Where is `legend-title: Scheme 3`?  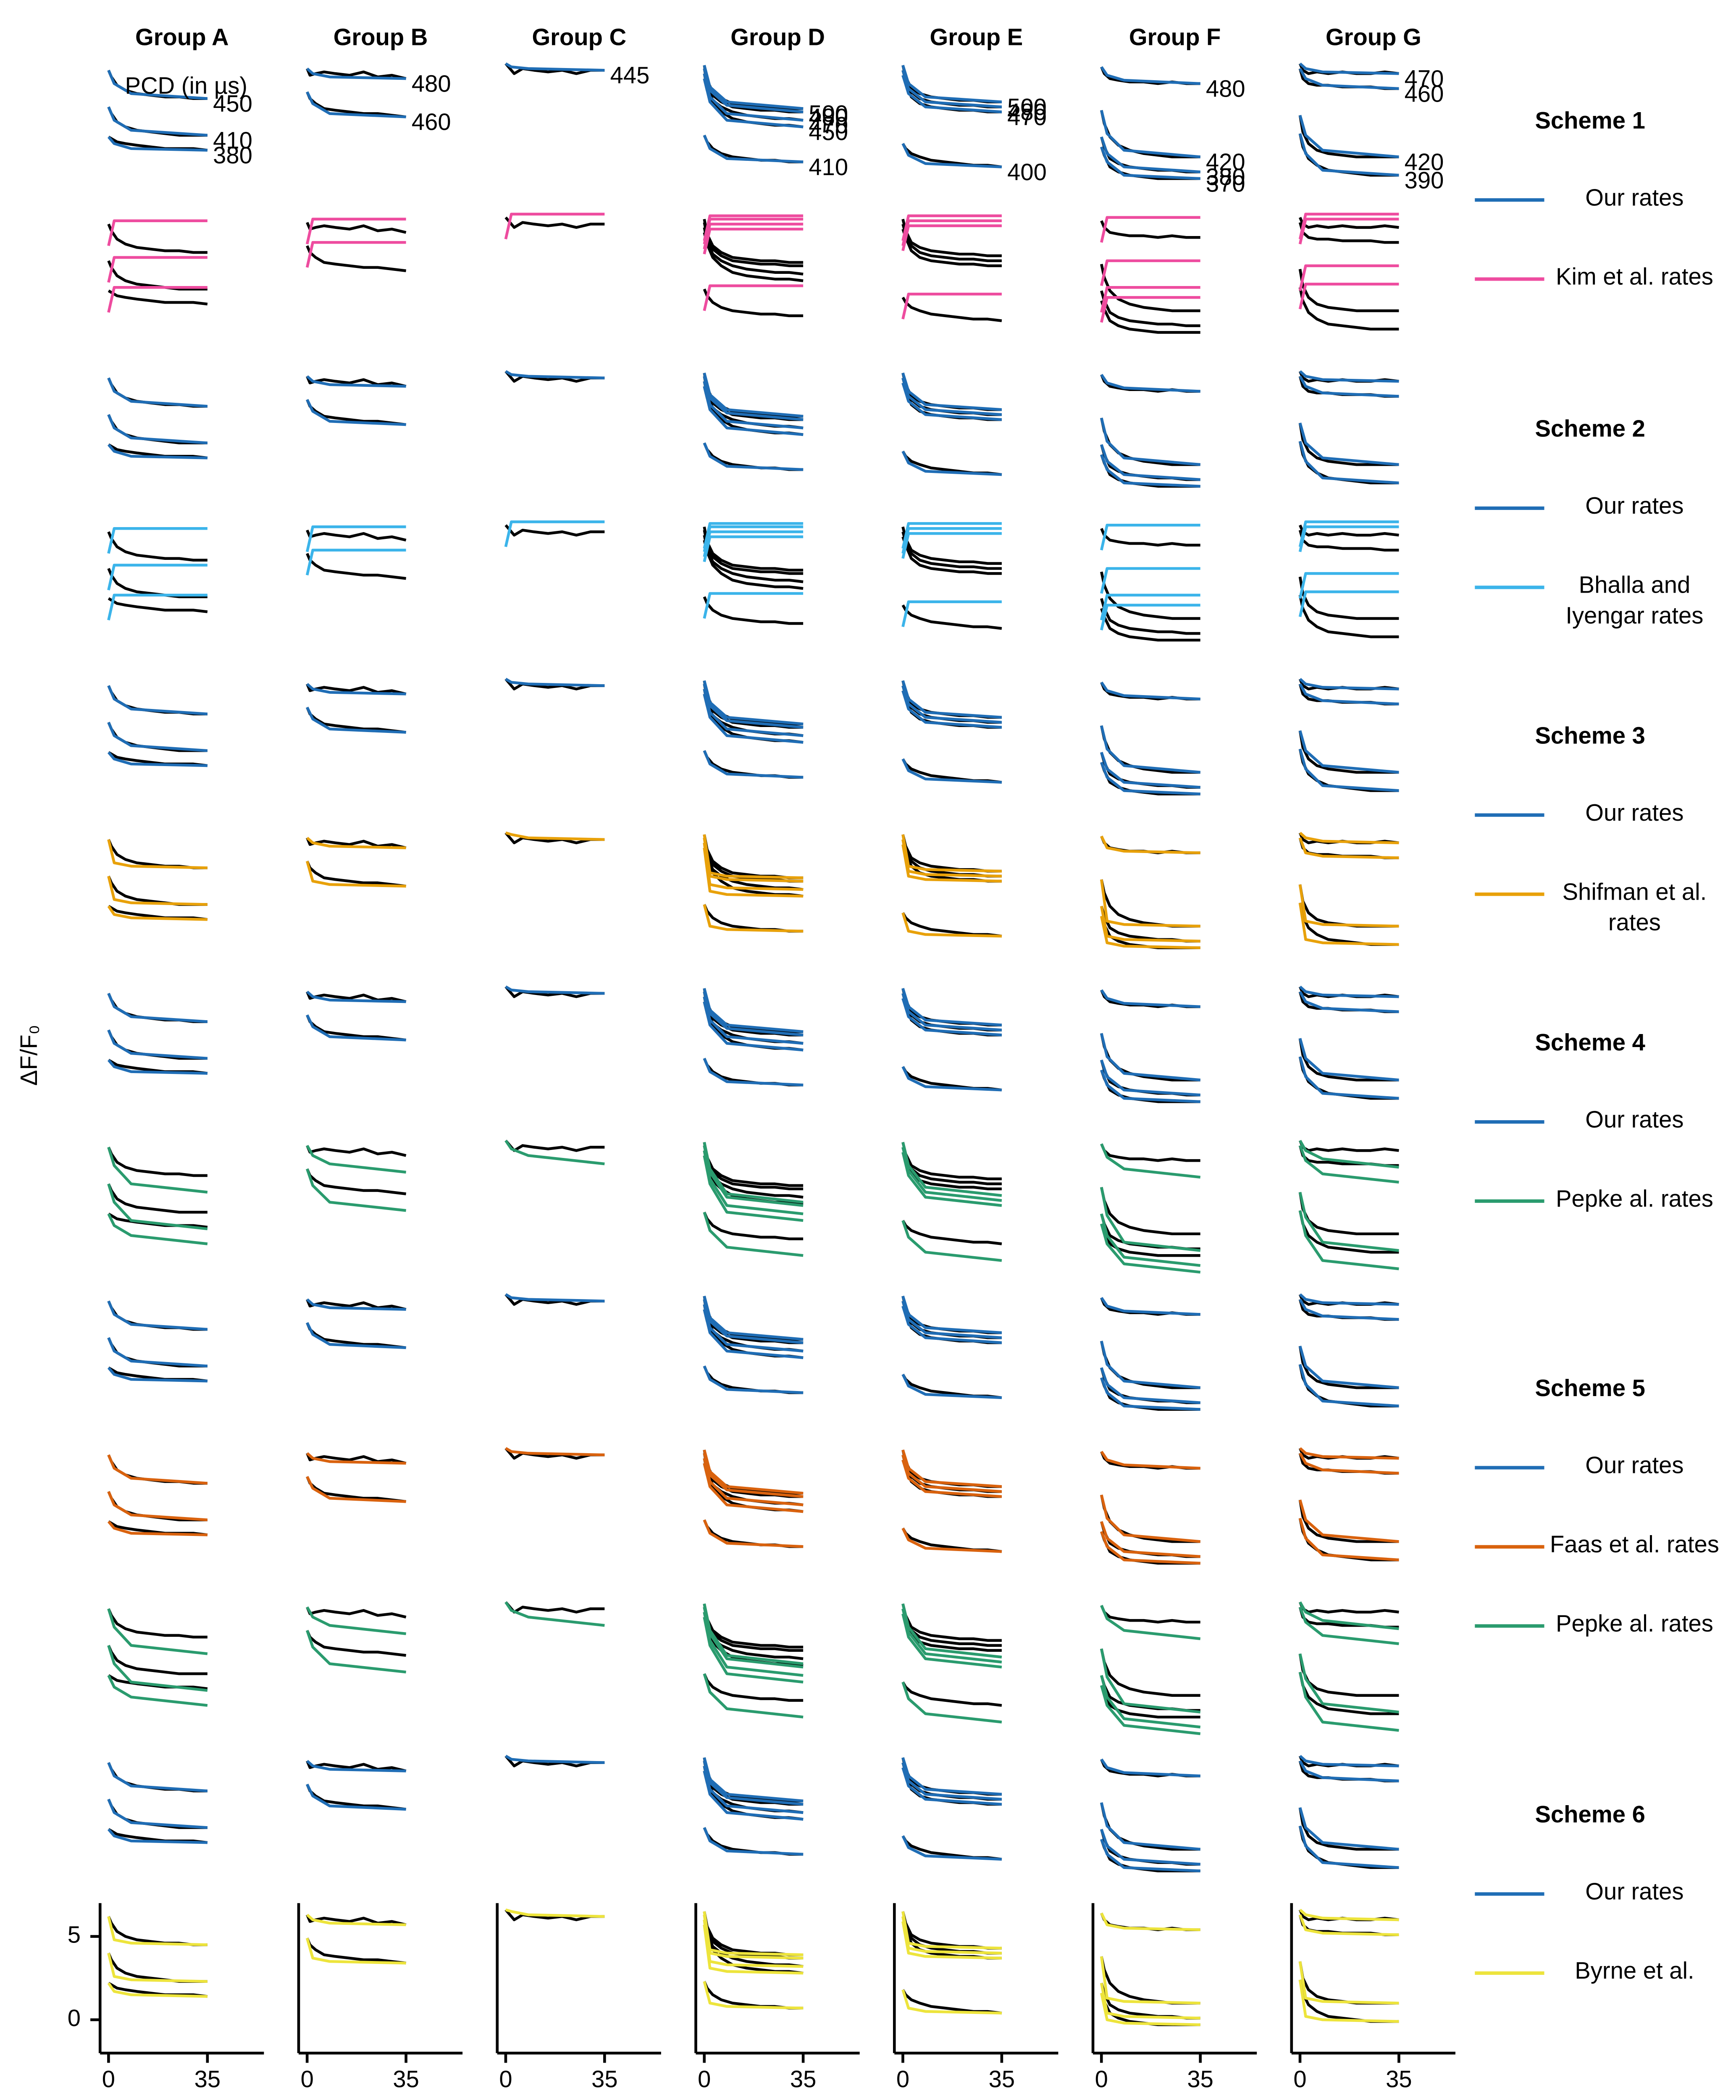 legend-title: Scheme 3 is located at coordinates (1590, 735).